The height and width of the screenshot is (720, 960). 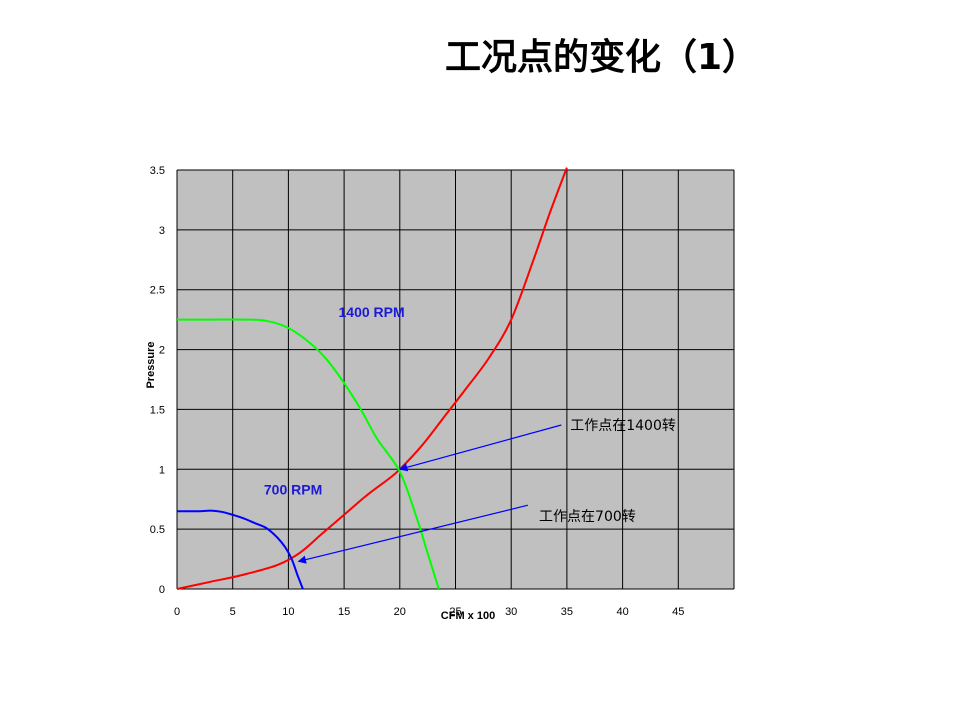 I want to click on x-tick-label: 30, so click(x=511, y=612).